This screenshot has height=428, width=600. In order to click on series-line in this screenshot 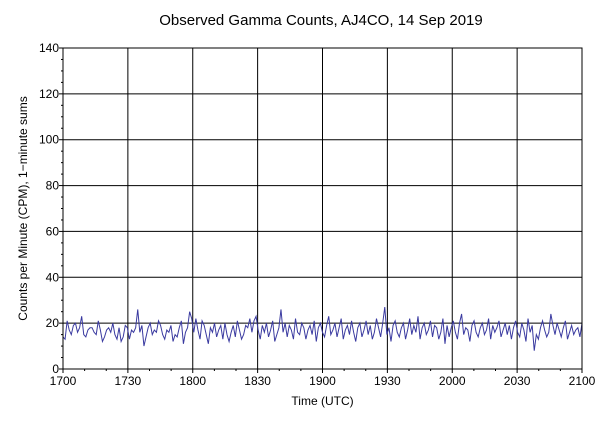, I will do `click(322, 329)`.